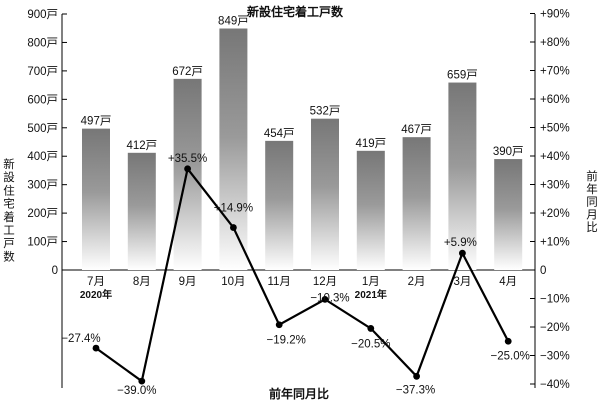  I want to click on right-tick-label: +40%, so click(555, 157).